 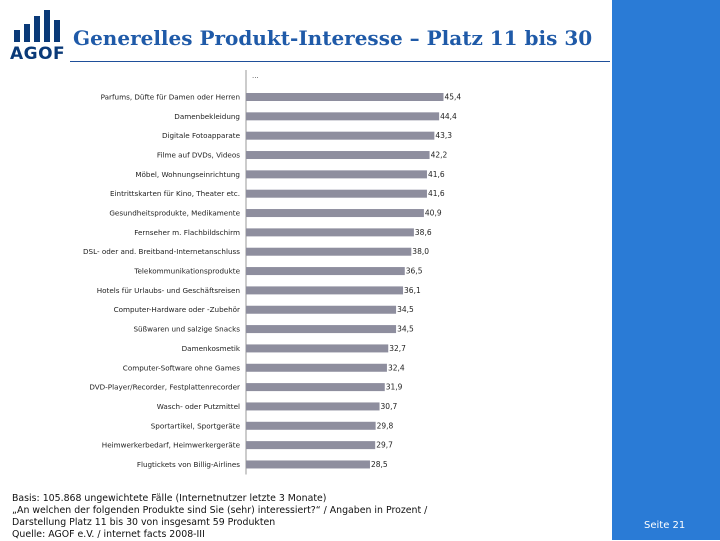 What do you see at coordinates (201, 135) in the screenshot?
I see `category-label: Digitale Fotoapparate` at bounding box center [201, 135].